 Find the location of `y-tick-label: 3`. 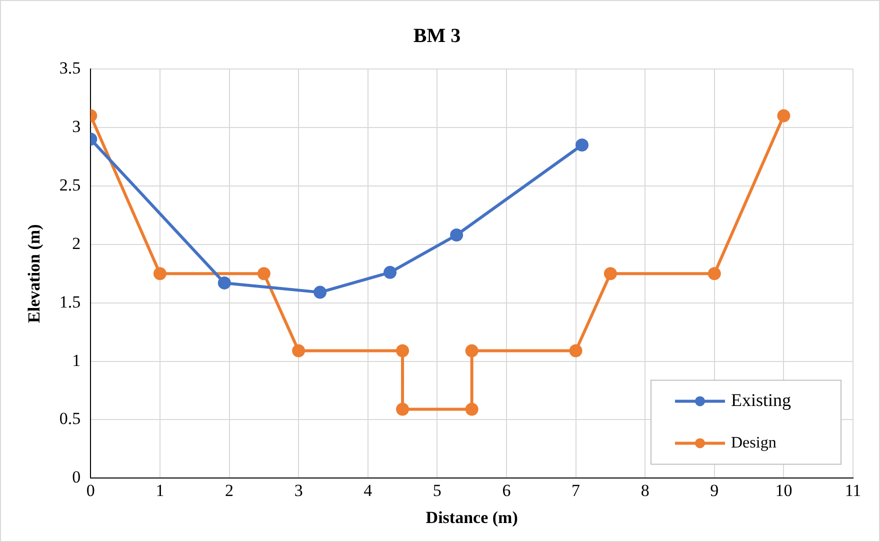

y-tick-label: 3 is located at coordinates (76, 126).